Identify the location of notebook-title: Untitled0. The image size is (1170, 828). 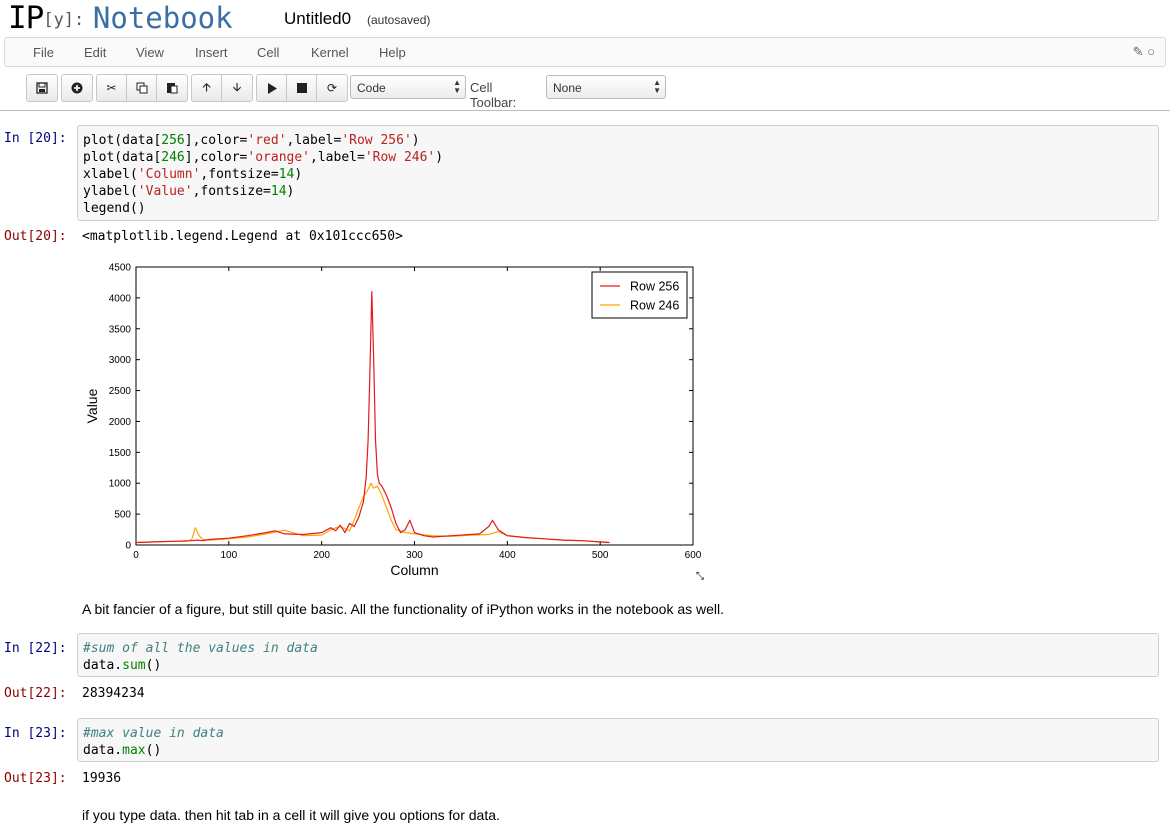
(318, 18).